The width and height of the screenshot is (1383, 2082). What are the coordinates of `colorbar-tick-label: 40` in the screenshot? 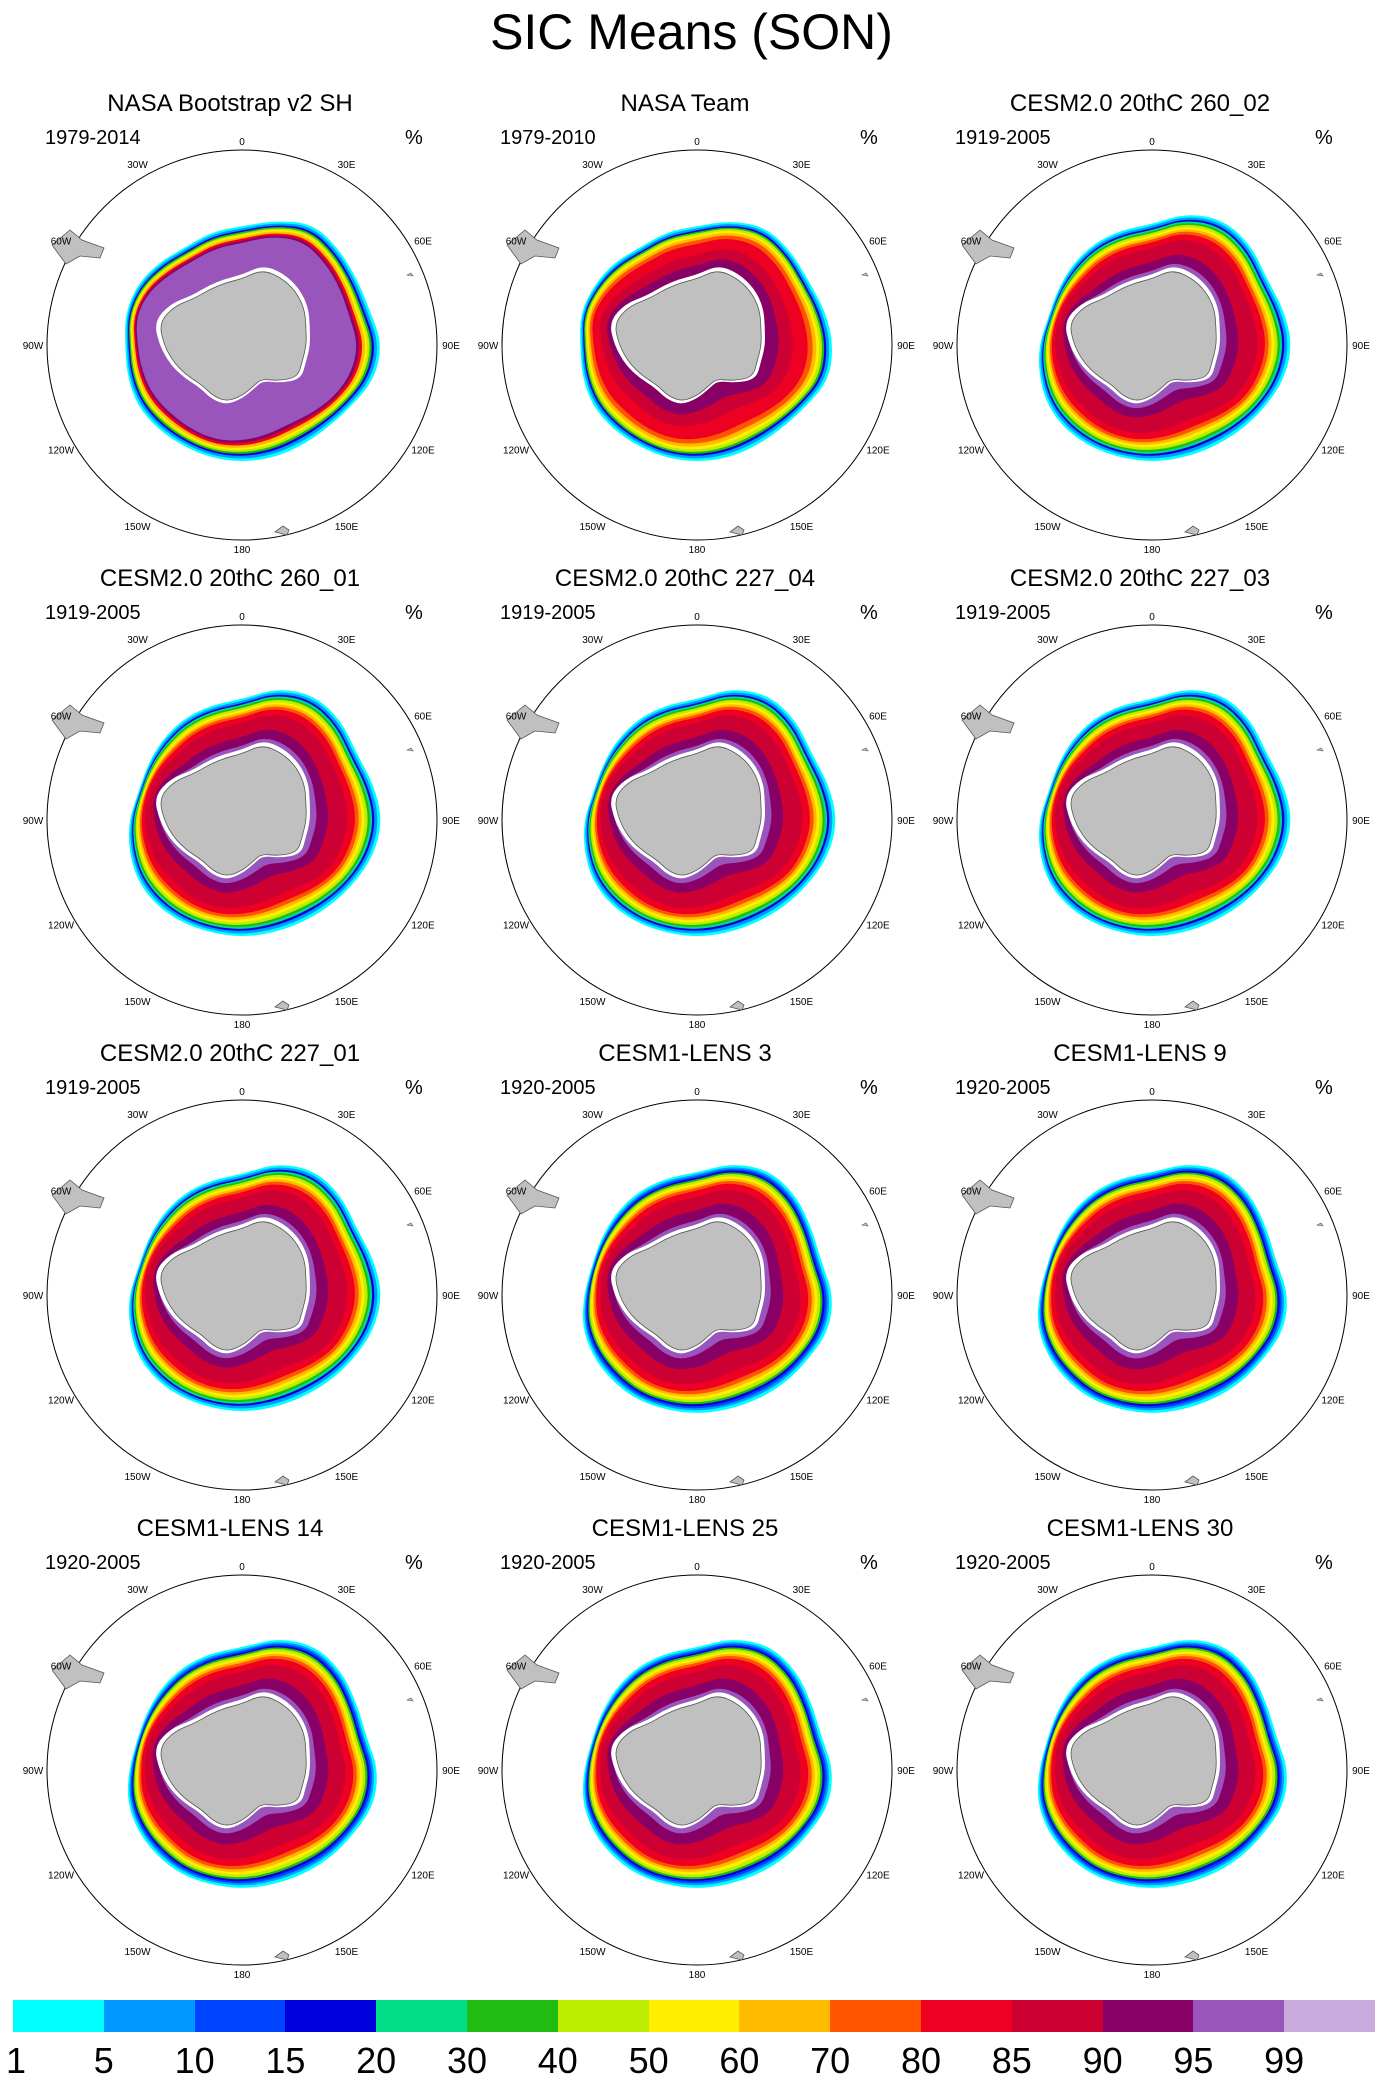 It's located at (557, 2060).